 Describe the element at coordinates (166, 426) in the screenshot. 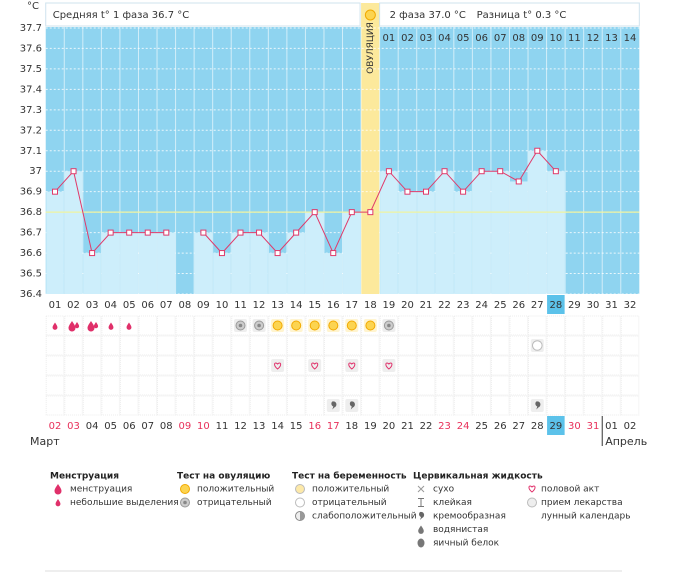

I see `calendar-date: 08` at that location.